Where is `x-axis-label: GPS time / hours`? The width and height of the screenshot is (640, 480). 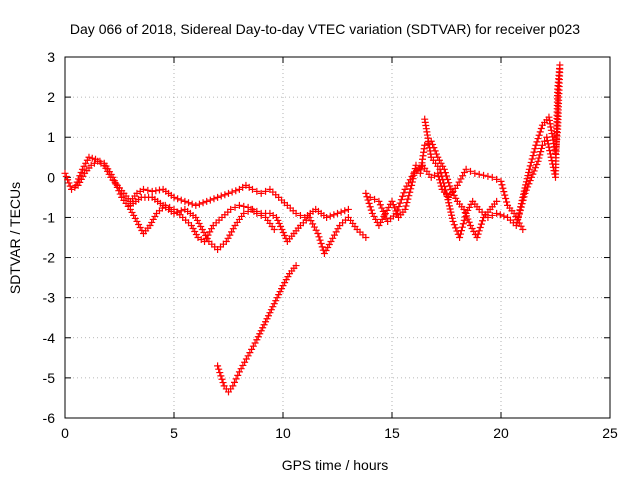
x-axis-label: GPS time / hours is located at coordinates (335, 465).